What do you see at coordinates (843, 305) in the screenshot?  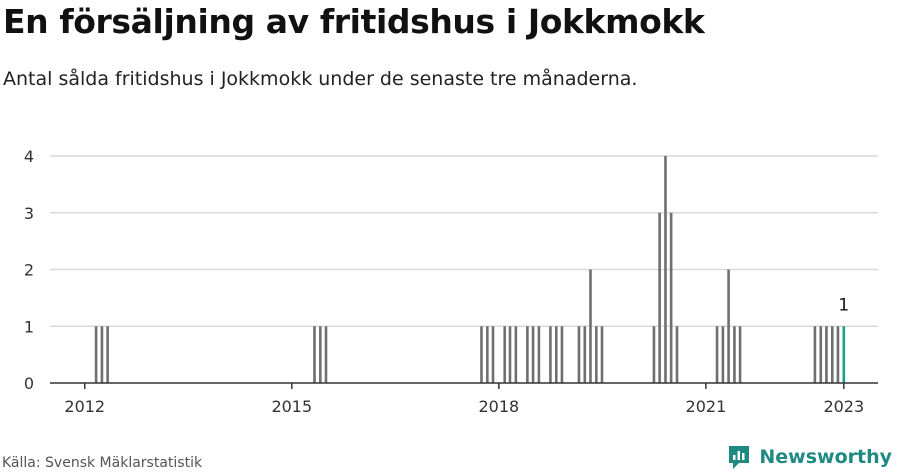 I see `highlight-value-label: 1` at bounding box center [843, 305].